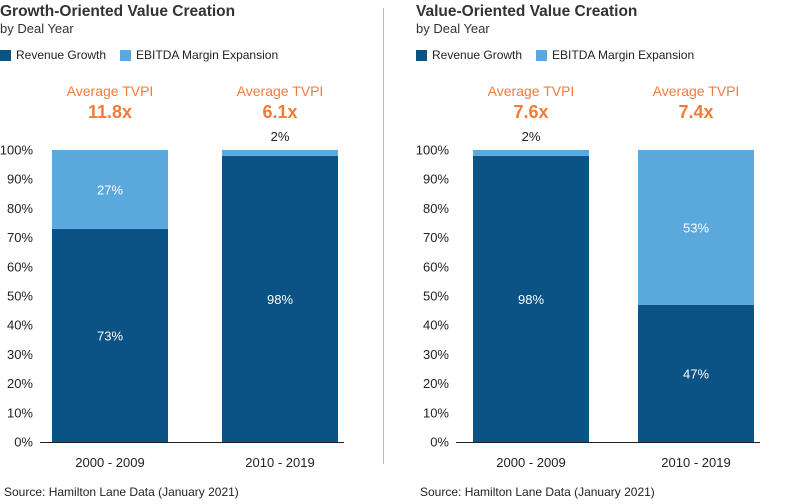 The image size is (792, 504). Describe the element at coordinates (530, 112) in the screenshot. I see `tvpi-value: 7.6x` at that location.